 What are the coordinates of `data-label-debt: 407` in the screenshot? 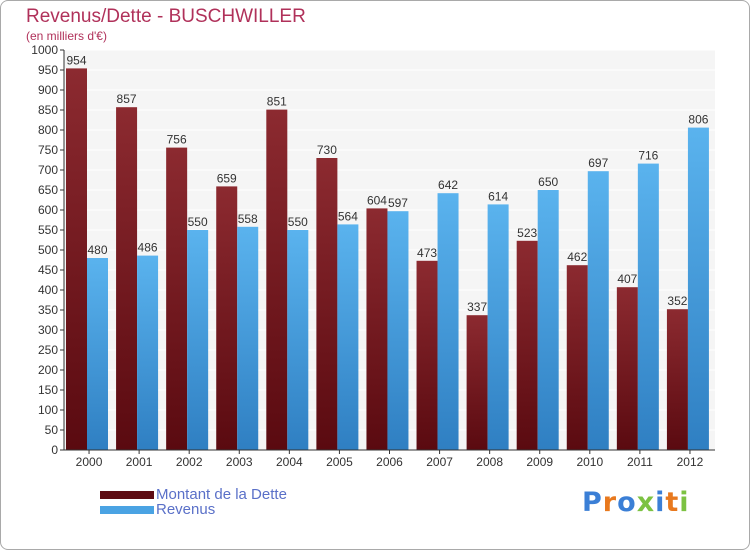 It's located at (627, 279).